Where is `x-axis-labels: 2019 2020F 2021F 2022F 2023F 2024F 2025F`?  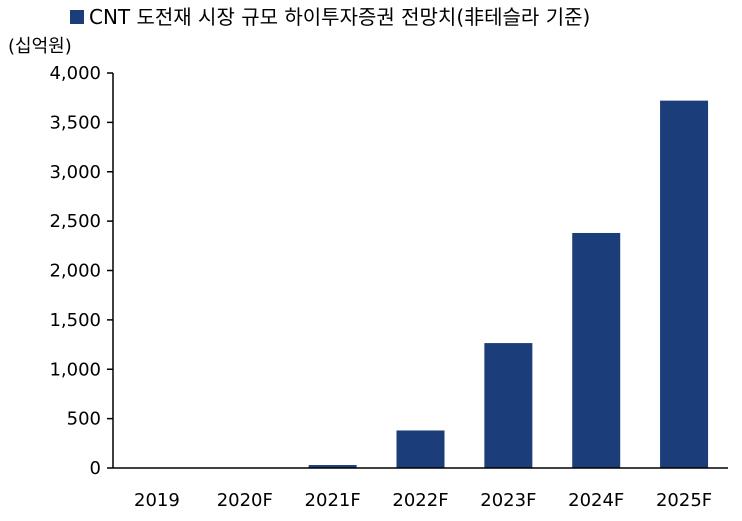
x-axis-labels: 2019 2020F 2021F 2022F 2023F 2024F 2025F is located at coordinates (423, 500).